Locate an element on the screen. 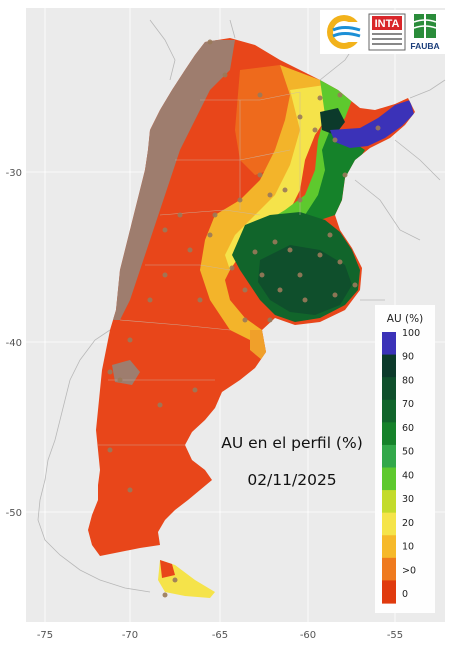 This screenshot has width=473, height=647. y-tick-label: -30 is located at coordinates (14, 173).